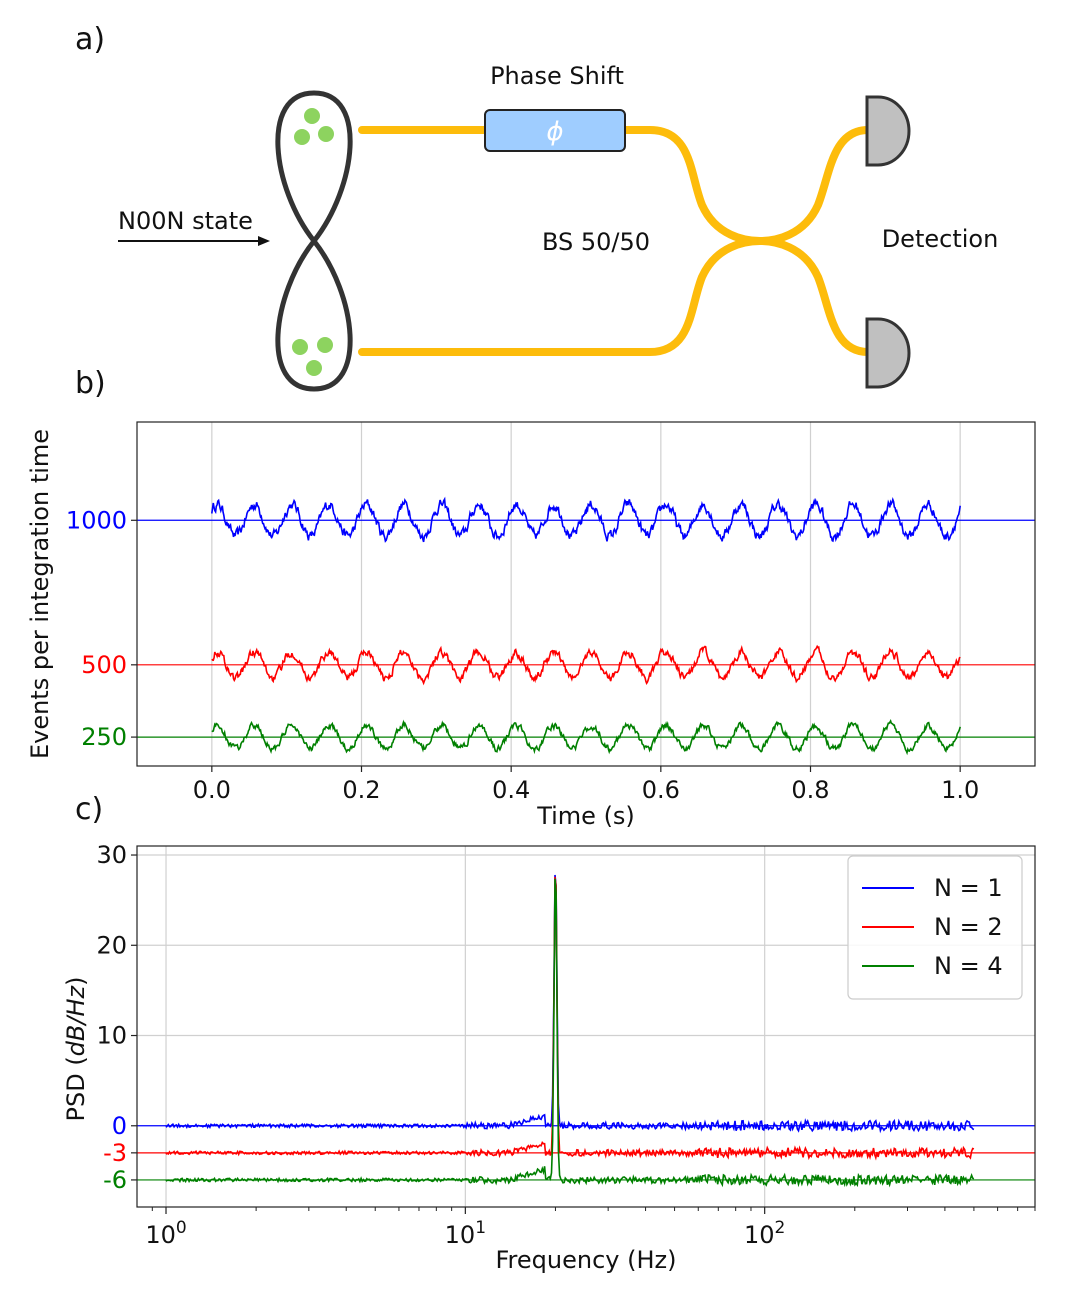 The height and width of the screenshot is (1303, 1065). What do you see at coordinates (40, 594) in the screenshot?
I see `y-axis-label: Events per integration time` at bounding box center [40, 594].